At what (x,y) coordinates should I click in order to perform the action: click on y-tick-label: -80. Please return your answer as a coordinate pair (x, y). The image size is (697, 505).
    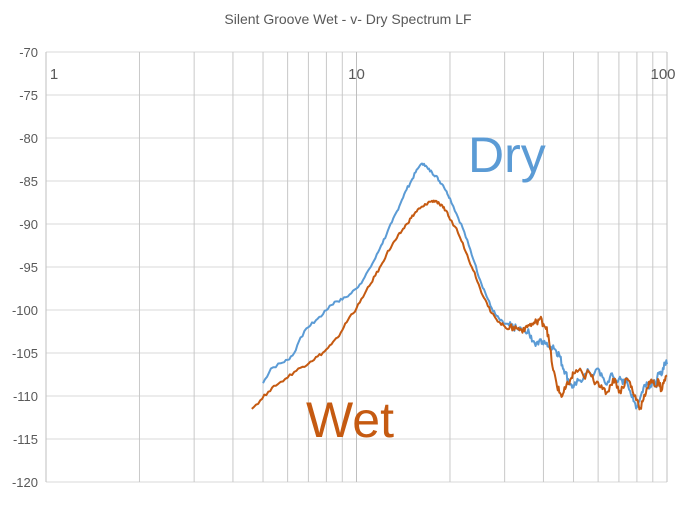
    Looking at the image, I should click on (28, 138).